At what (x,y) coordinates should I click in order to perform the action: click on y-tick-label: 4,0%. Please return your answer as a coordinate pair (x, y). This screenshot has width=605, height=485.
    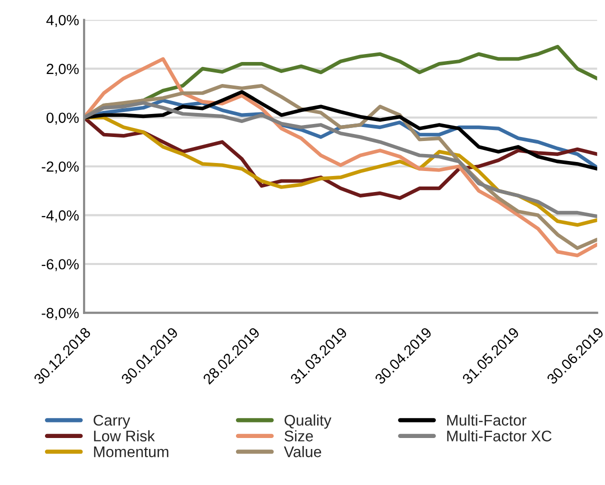
    Looking at the image, I should click on (62, 21).